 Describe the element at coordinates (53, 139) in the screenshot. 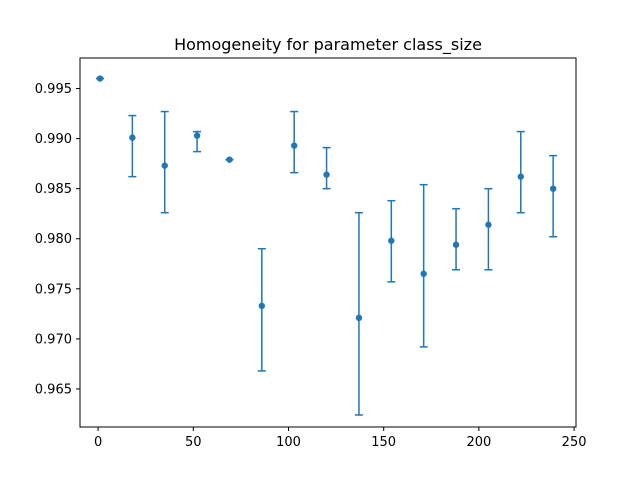

I see `y-tick-label: 0.990` at that location.